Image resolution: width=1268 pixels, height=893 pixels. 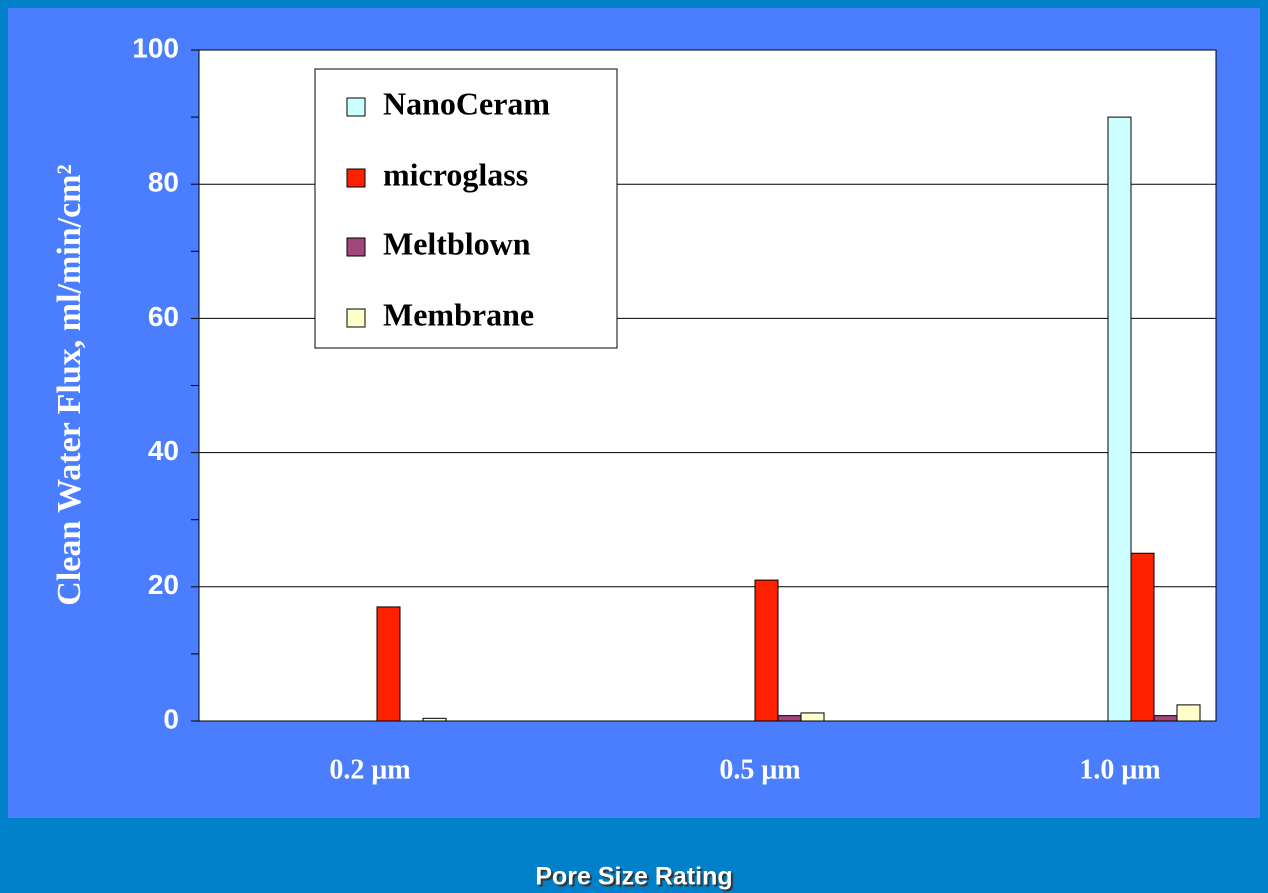 What do you see at coordinates (455, 174) in the screenshot?
I see `legend-label: microglass` at bounding box center [455, 174].